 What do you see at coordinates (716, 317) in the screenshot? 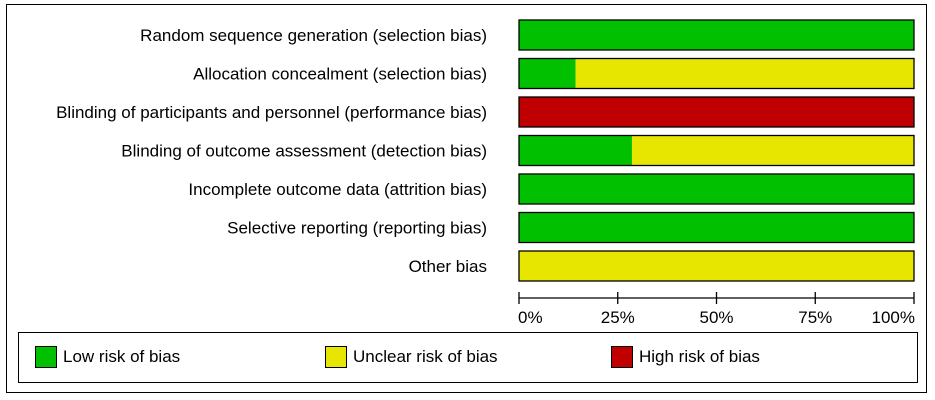
I see `x-tick-label: 50%` at bounding box center [716, 317].